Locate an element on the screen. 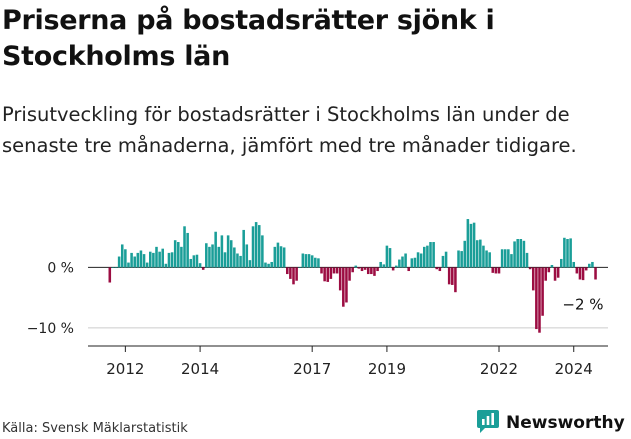 The width and height of the screenshot is (631, 439). x-tick-label: 2012 is located at coordinates (125, 369).